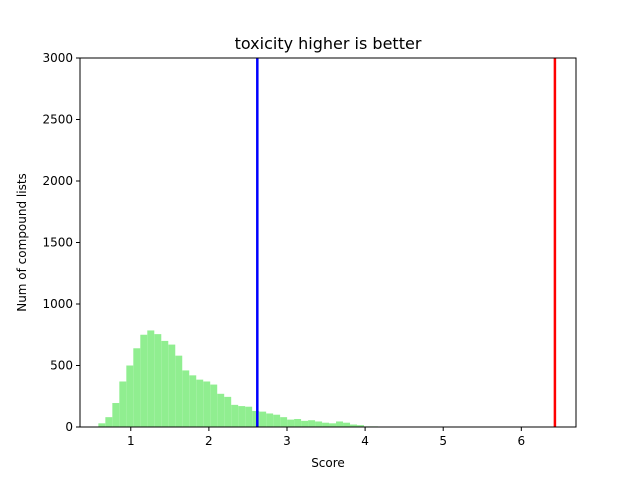  What do you see at coordinates (365, 441) in the screenshot?
I see `x-tick-label: 4` at bounding box center [365, 441].